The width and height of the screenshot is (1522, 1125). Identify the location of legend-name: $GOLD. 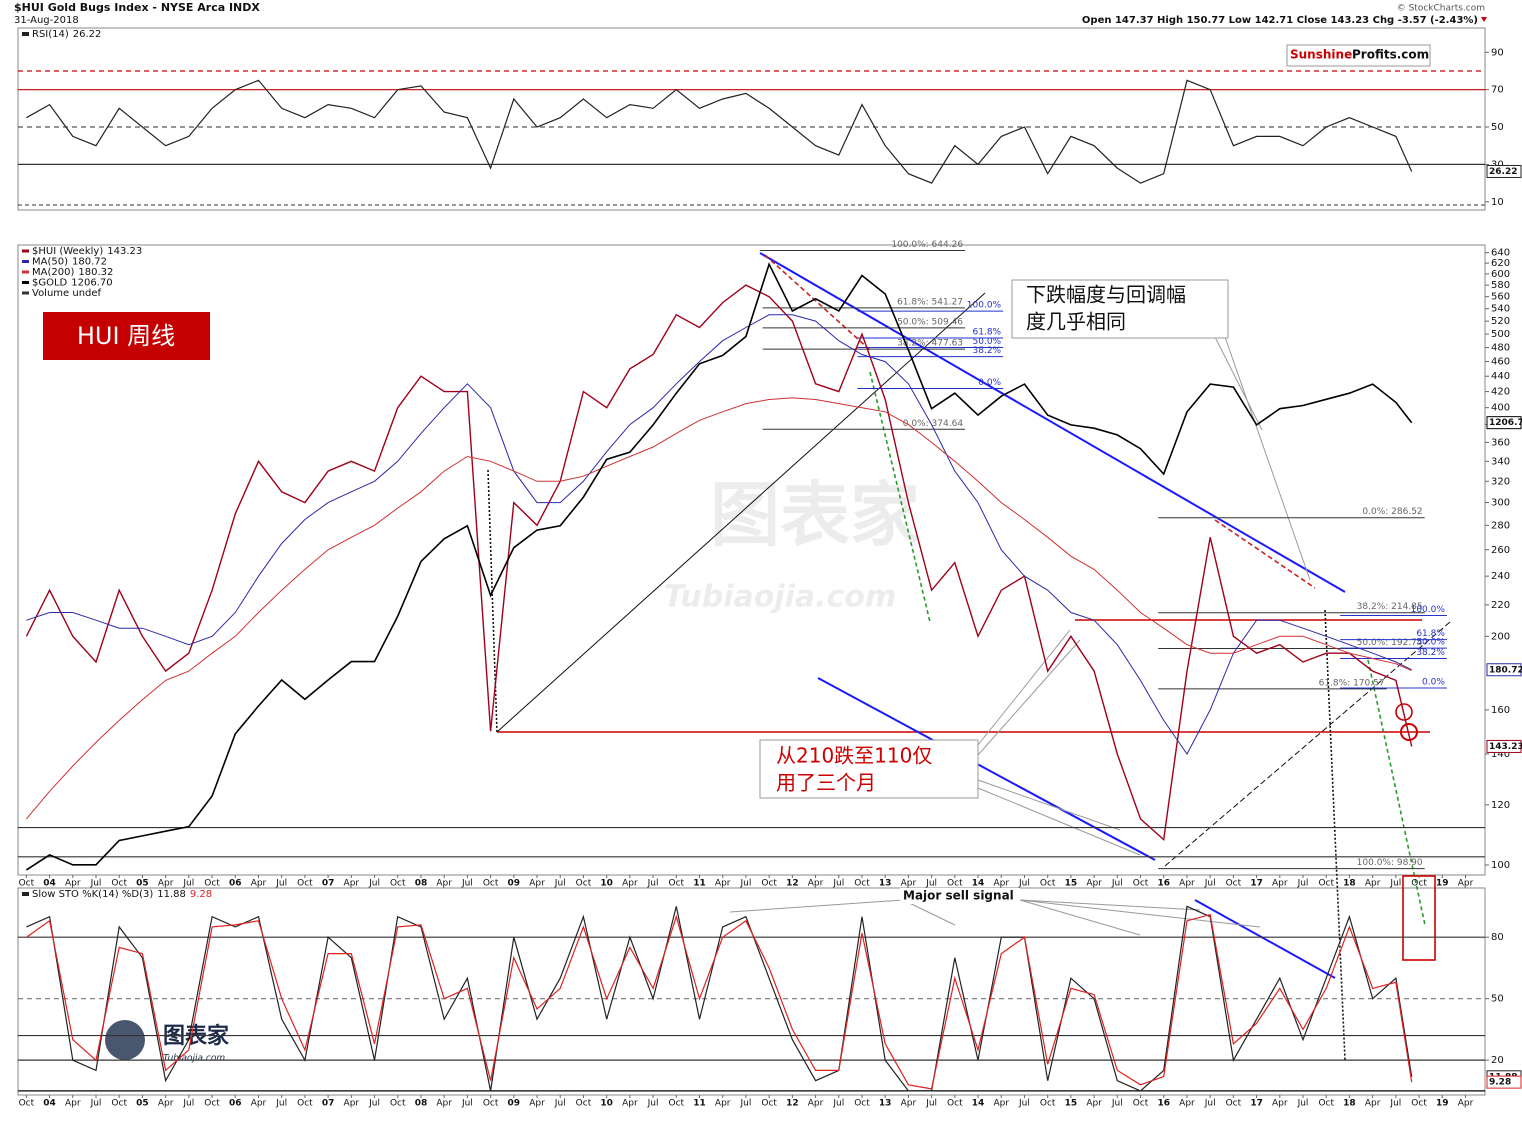
(50, 283).